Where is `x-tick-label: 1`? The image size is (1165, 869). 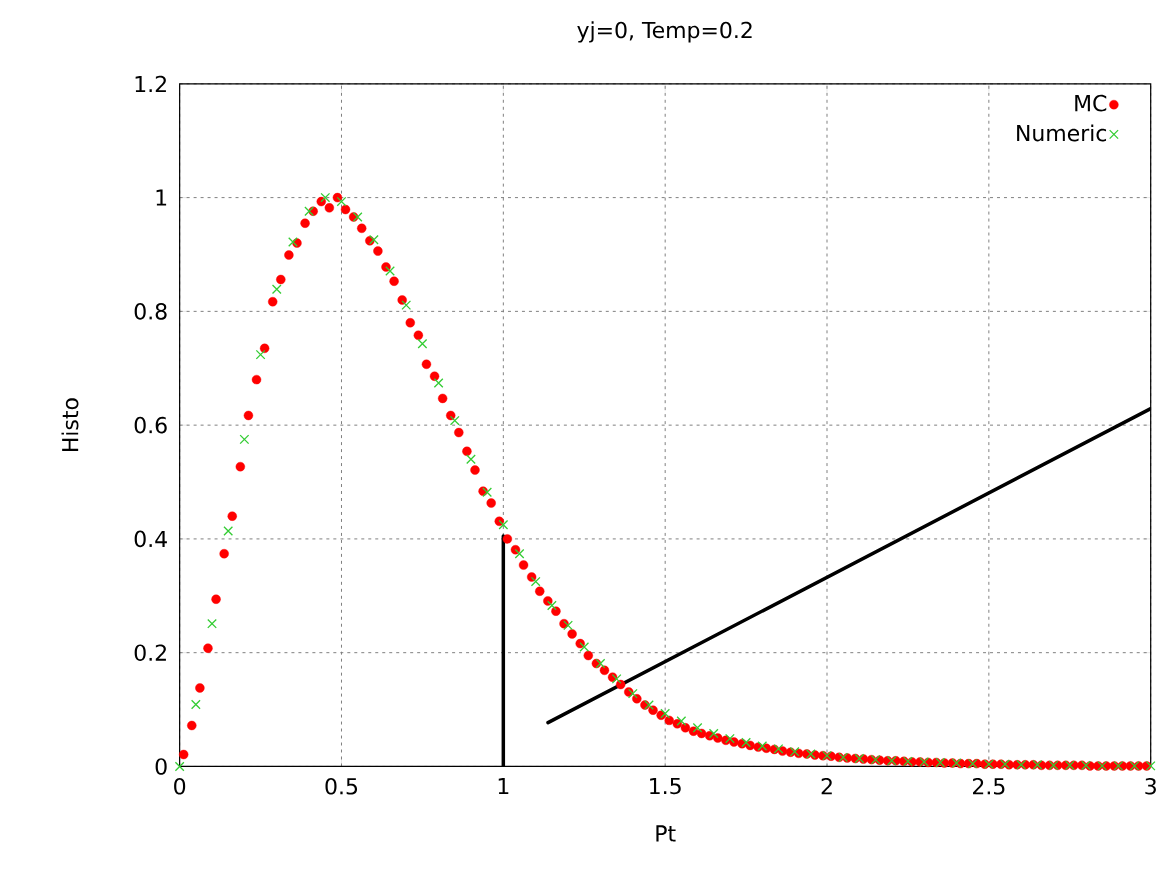 x-tick-label: 1 is located at coordinates (503, 785).